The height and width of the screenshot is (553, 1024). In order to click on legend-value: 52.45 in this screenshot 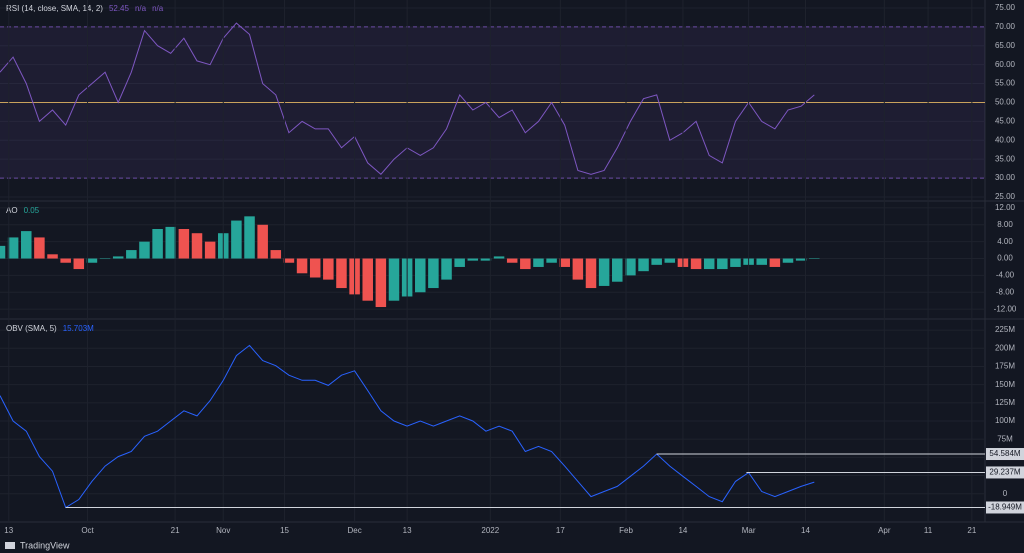, I will do `click(119, 8)`.